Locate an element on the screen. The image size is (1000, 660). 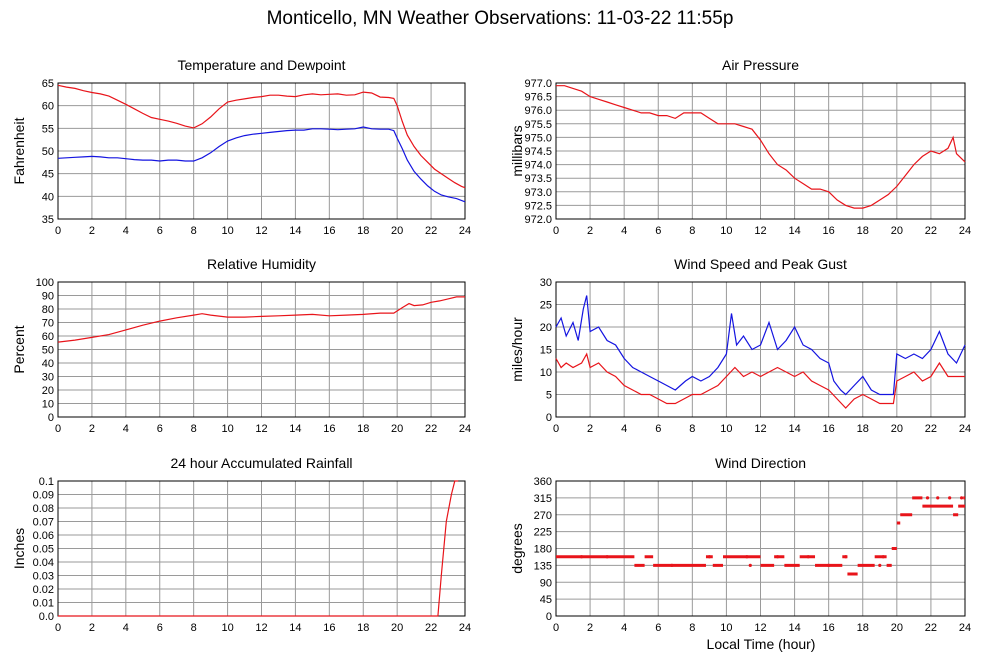
chart-3-xtick-label: 20 is located at coordinates (397, 429).